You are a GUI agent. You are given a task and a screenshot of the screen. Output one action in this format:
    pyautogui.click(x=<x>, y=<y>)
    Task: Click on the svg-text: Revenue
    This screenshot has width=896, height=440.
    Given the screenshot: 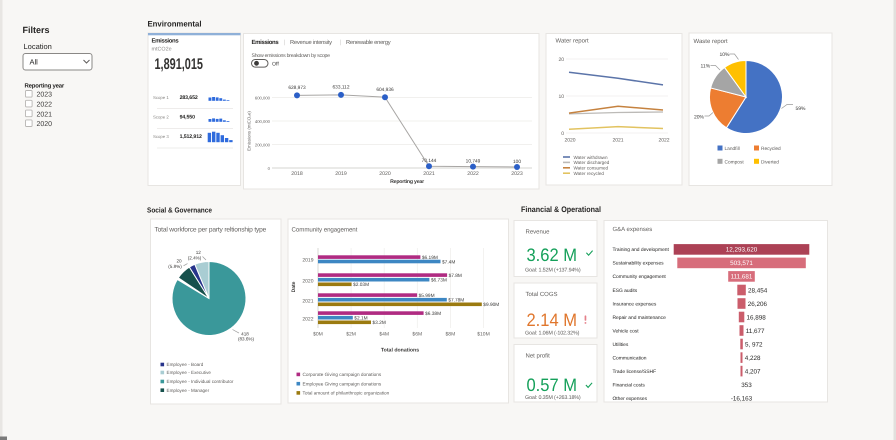 What is the action you would take?
    pyautogui.click(x=538, y=232)
    